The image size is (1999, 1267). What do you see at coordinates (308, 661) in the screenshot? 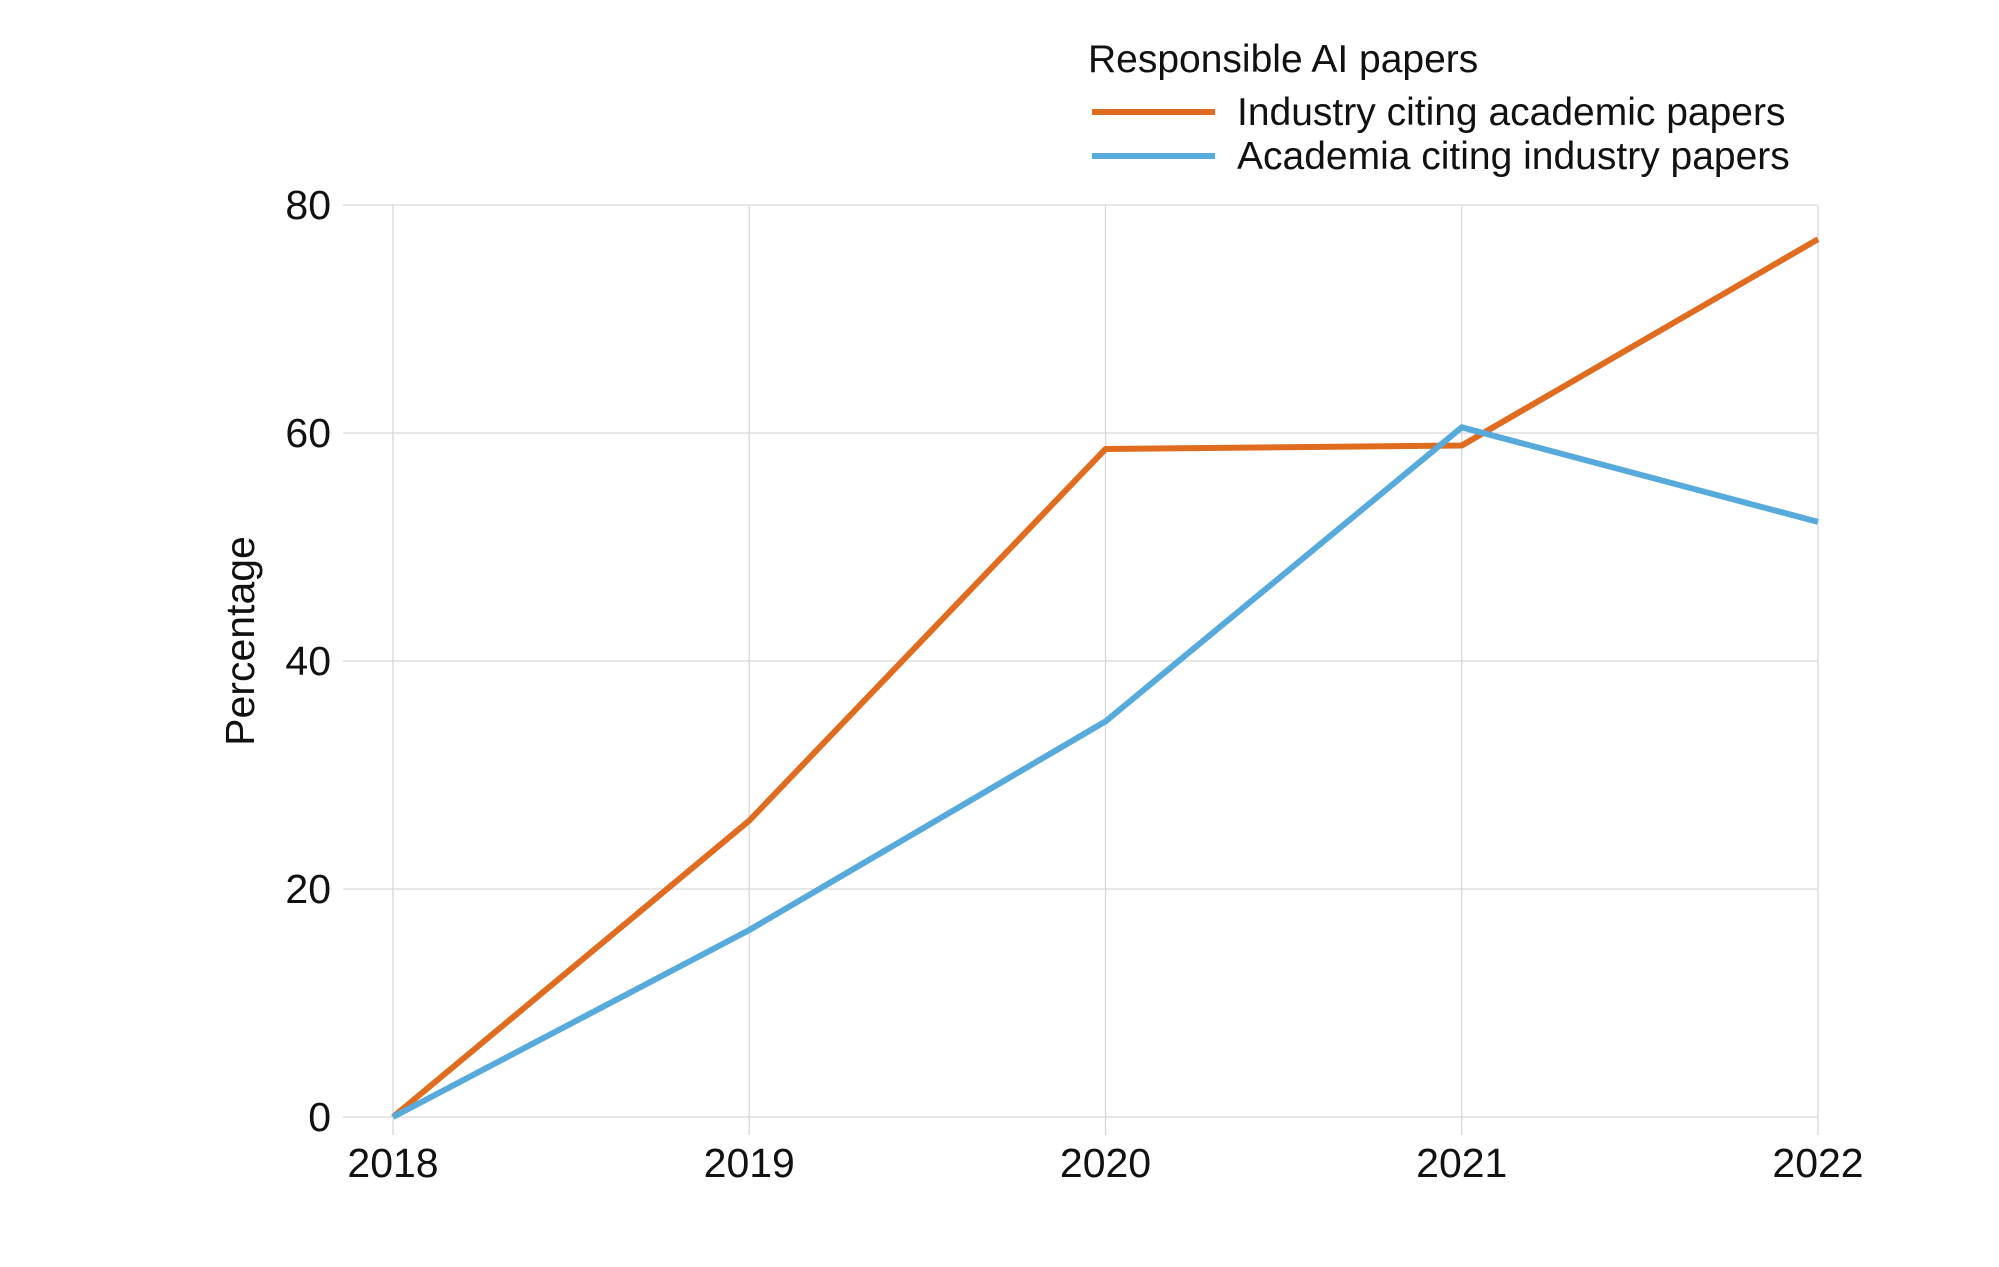
I see `y-tick-label: 40` at bounding box center [308, 661].